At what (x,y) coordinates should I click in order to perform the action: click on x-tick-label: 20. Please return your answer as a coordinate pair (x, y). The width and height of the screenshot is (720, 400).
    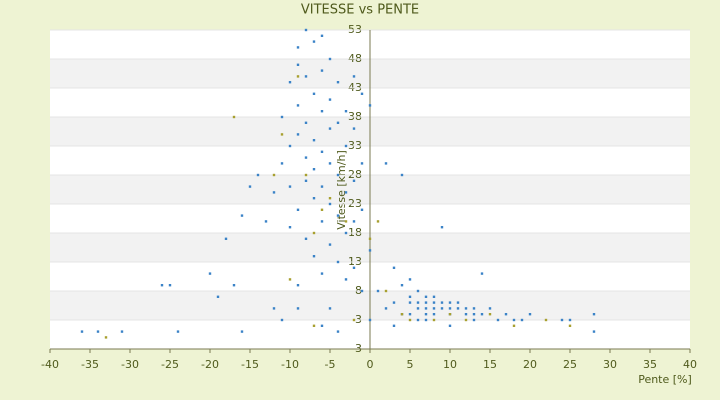
    Looking at the image, I should click on (530, 364).